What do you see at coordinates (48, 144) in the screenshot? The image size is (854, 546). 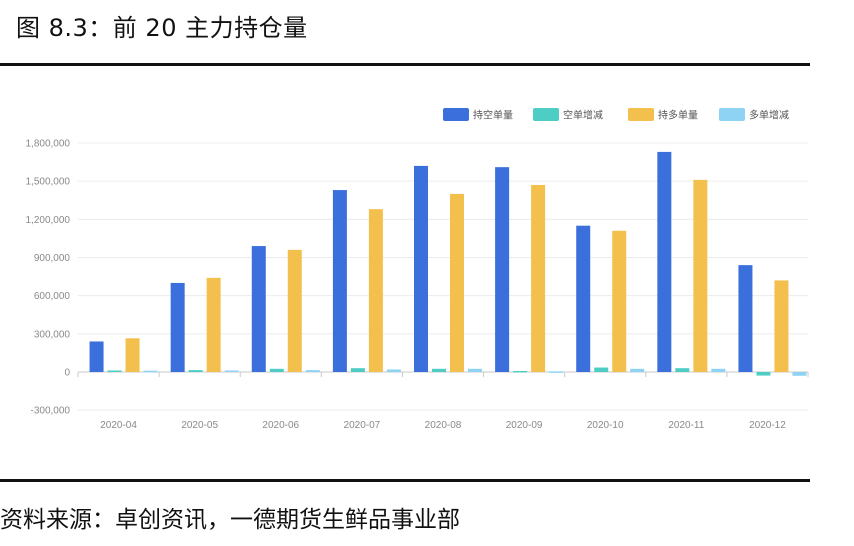 I see `y-tick-label: 1,800,000` at bounding box center [48, 144].